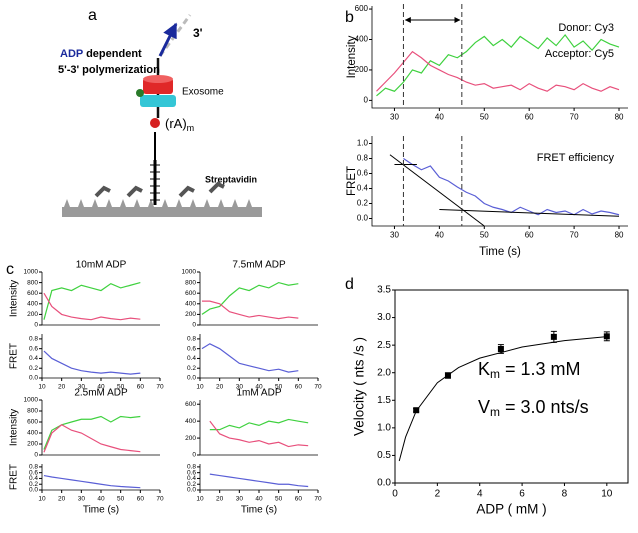 The height and width of the screenshot is (533, 638). I want to click on x-tick-label: 30, so click(394, 117).